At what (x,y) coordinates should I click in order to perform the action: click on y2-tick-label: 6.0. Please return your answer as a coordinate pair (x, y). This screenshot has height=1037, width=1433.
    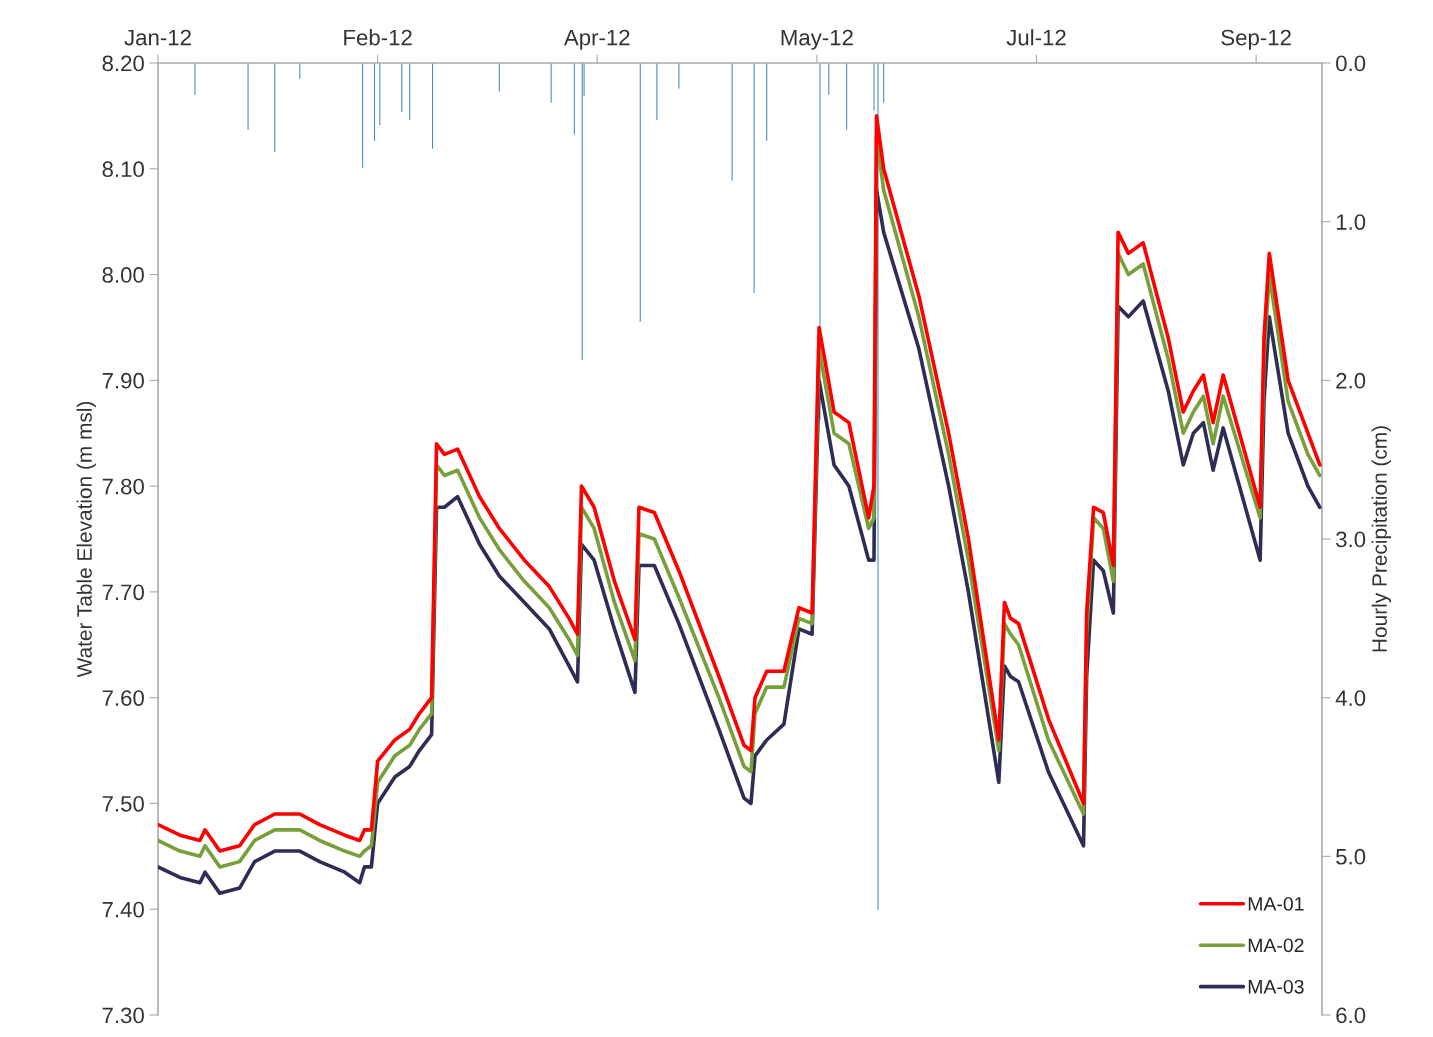
    Looking at the image, I should click on (1351, 1015).